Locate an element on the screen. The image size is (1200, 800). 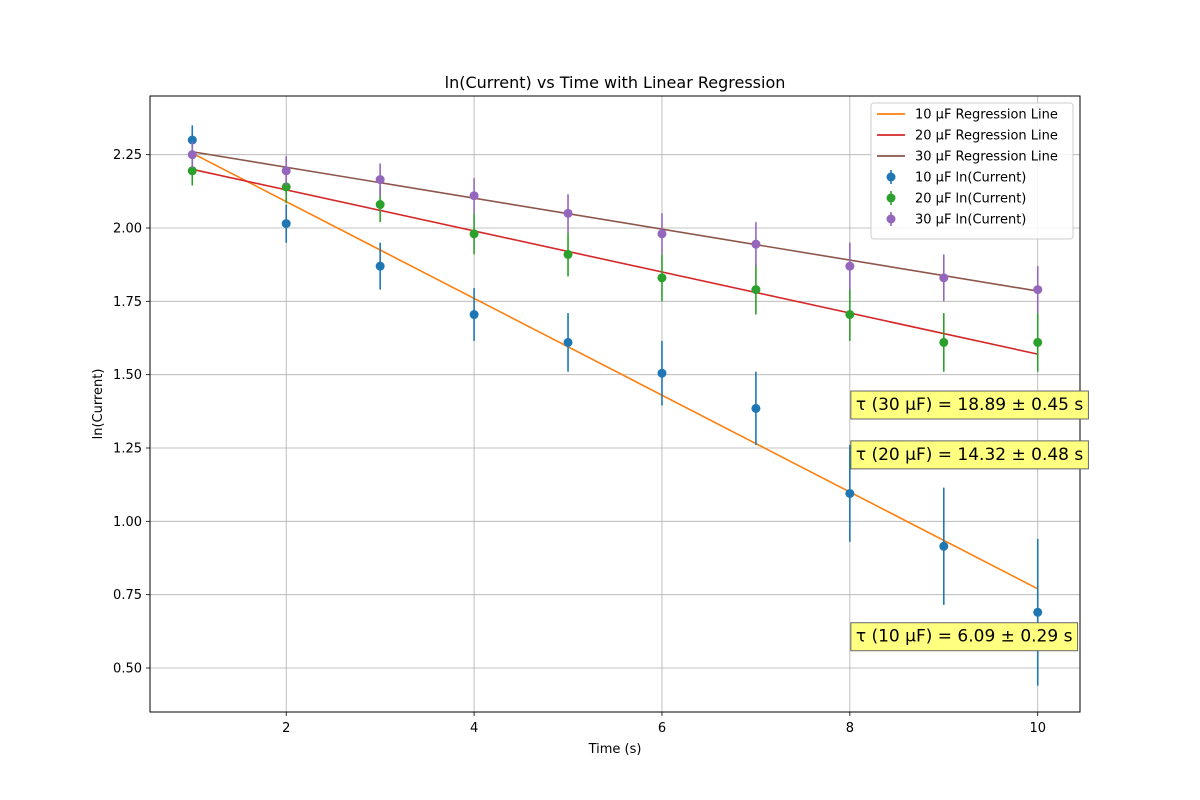
legend-label: 20 μF ln(Current) is located at coordinates (970, 199).